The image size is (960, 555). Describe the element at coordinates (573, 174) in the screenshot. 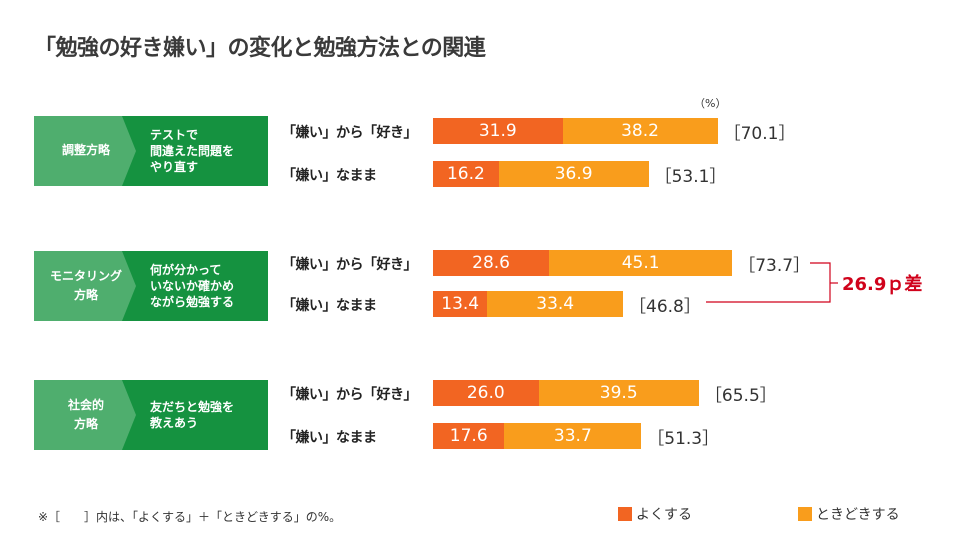

I see `bar-segment-tokidoki: 36.9` at that location.